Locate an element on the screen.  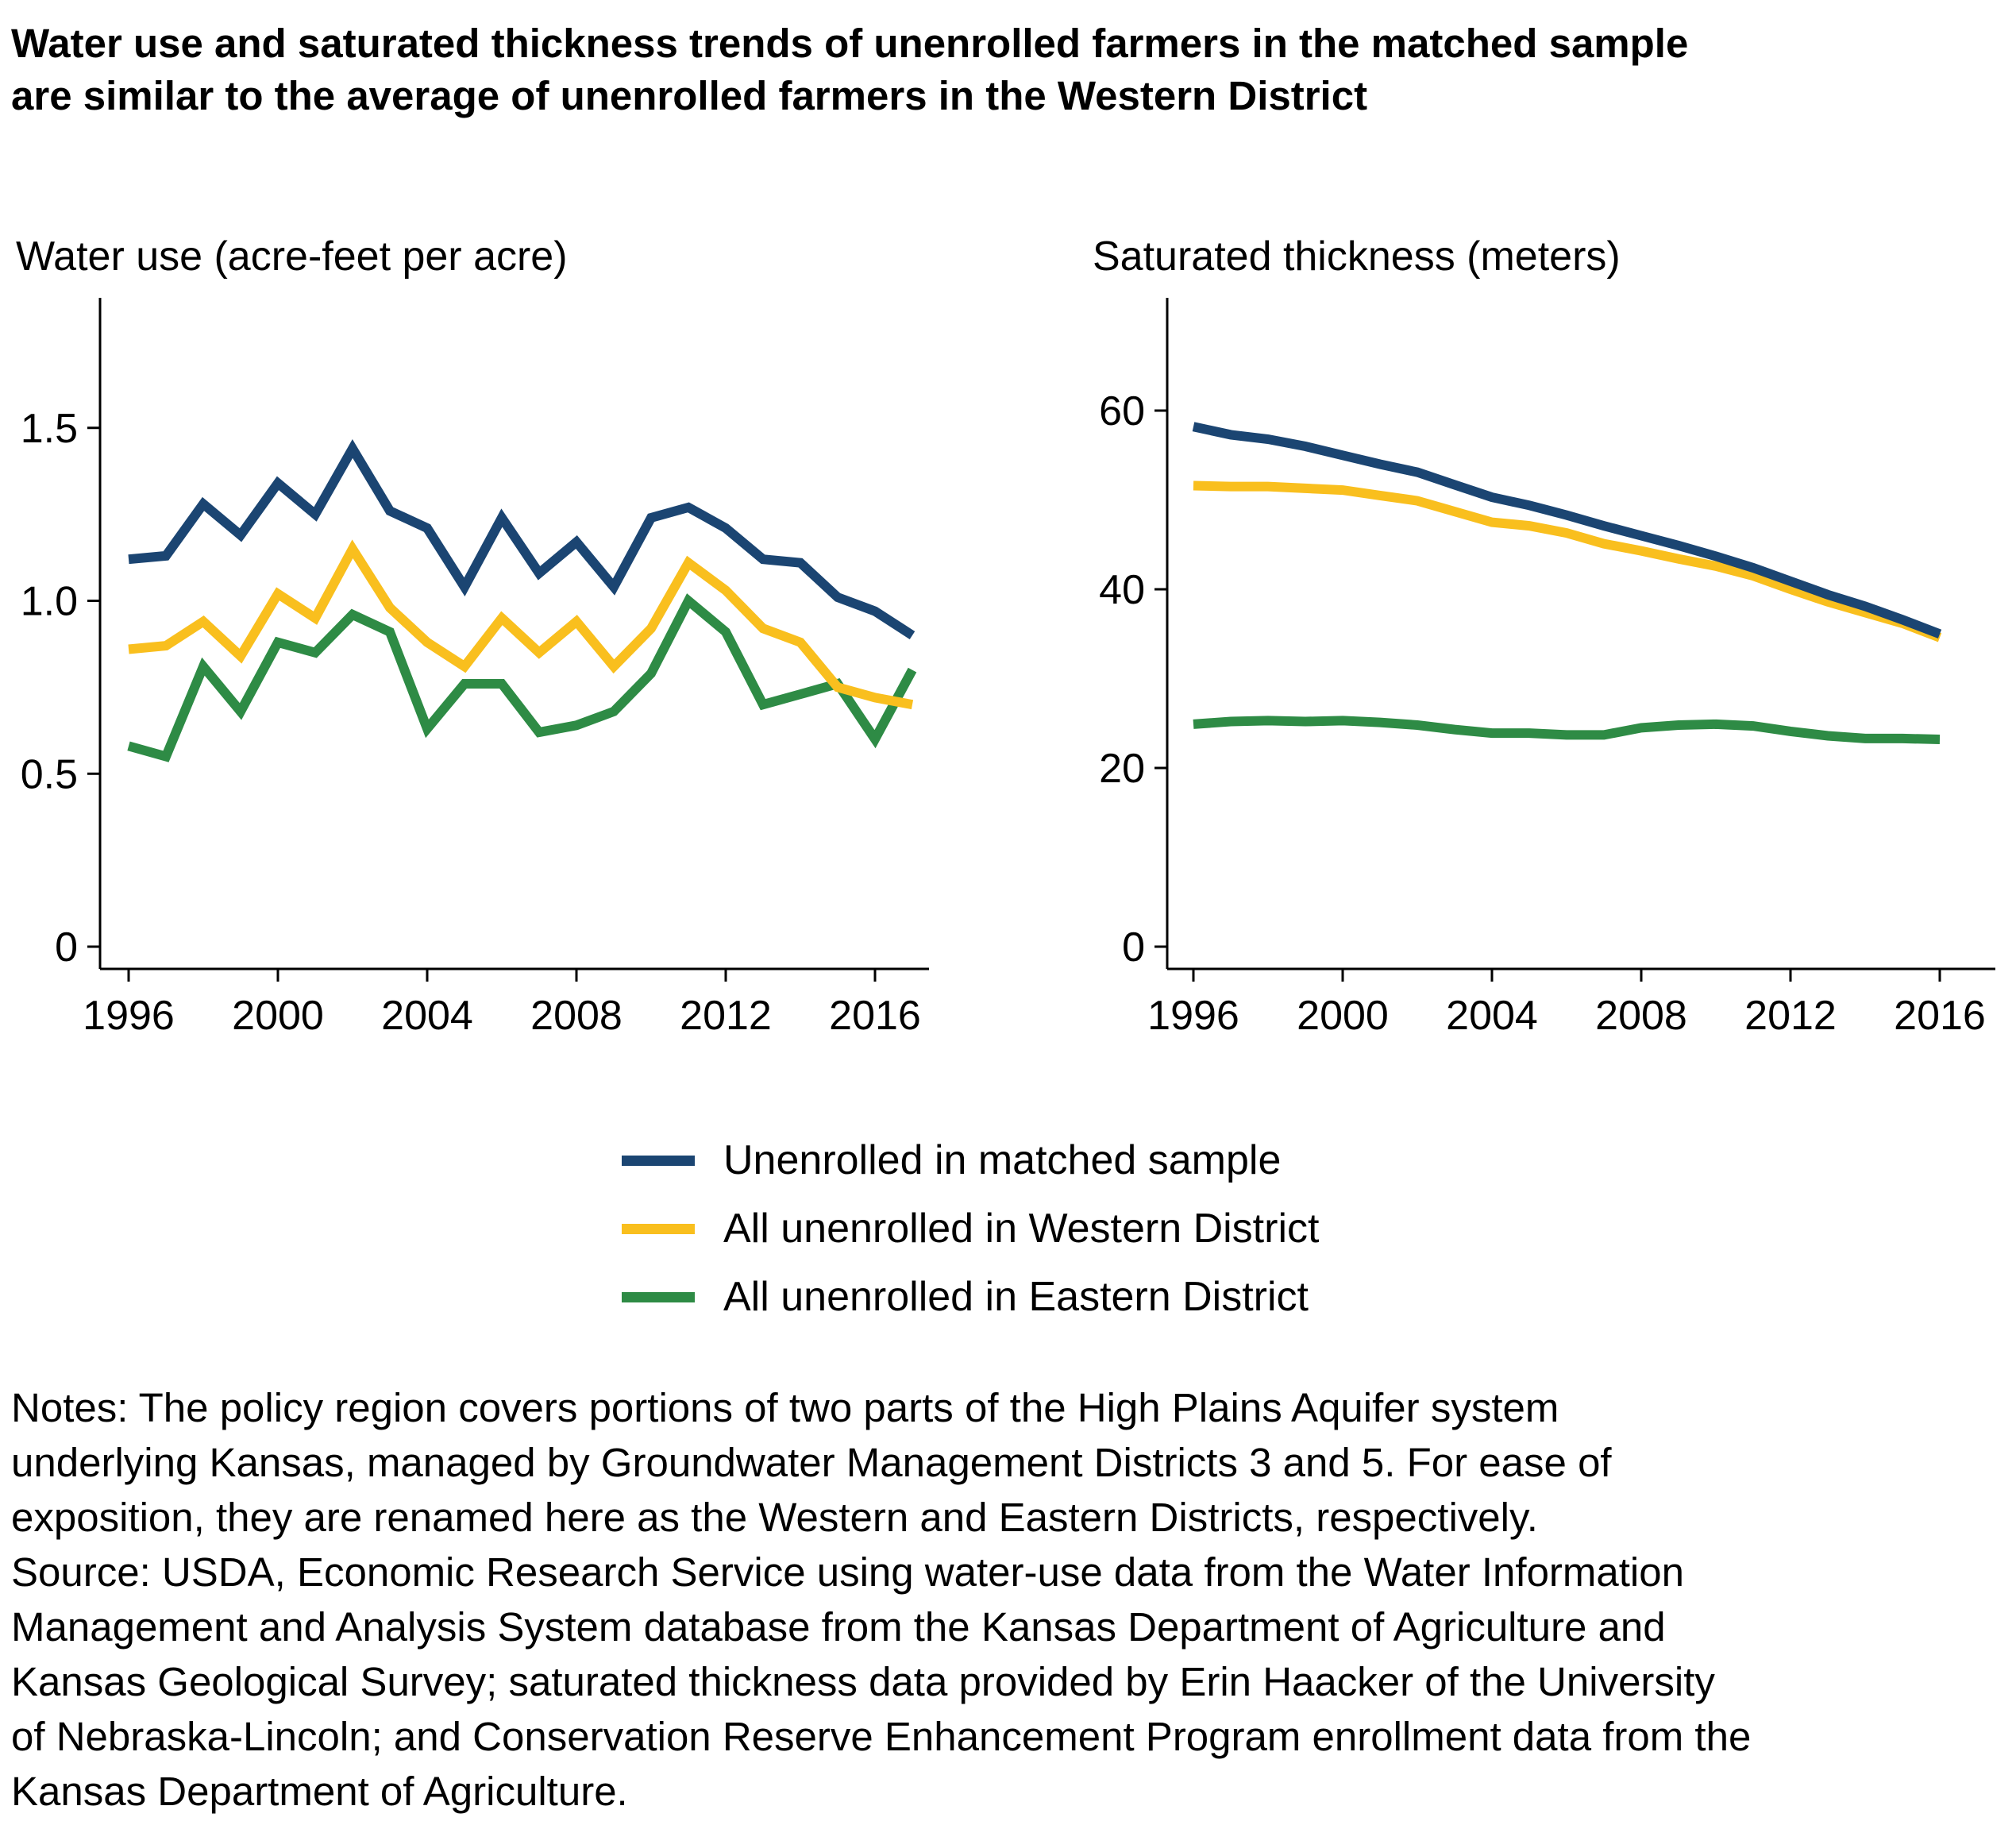
water-use-series-western is located at coordinates (521, 624).